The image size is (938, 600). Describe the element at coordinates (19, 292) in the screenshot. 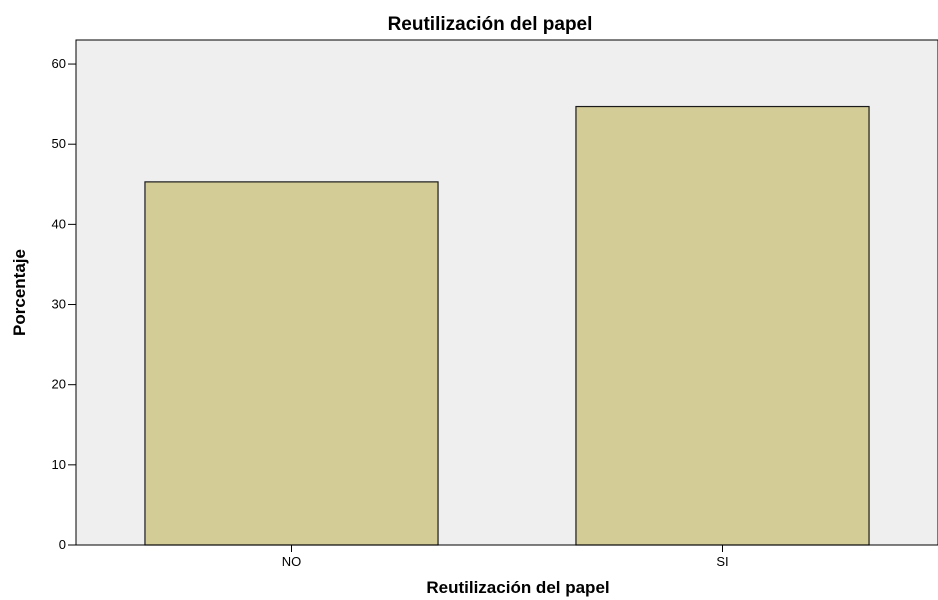

I see `y-axis-label: Porcentaje` at that location.